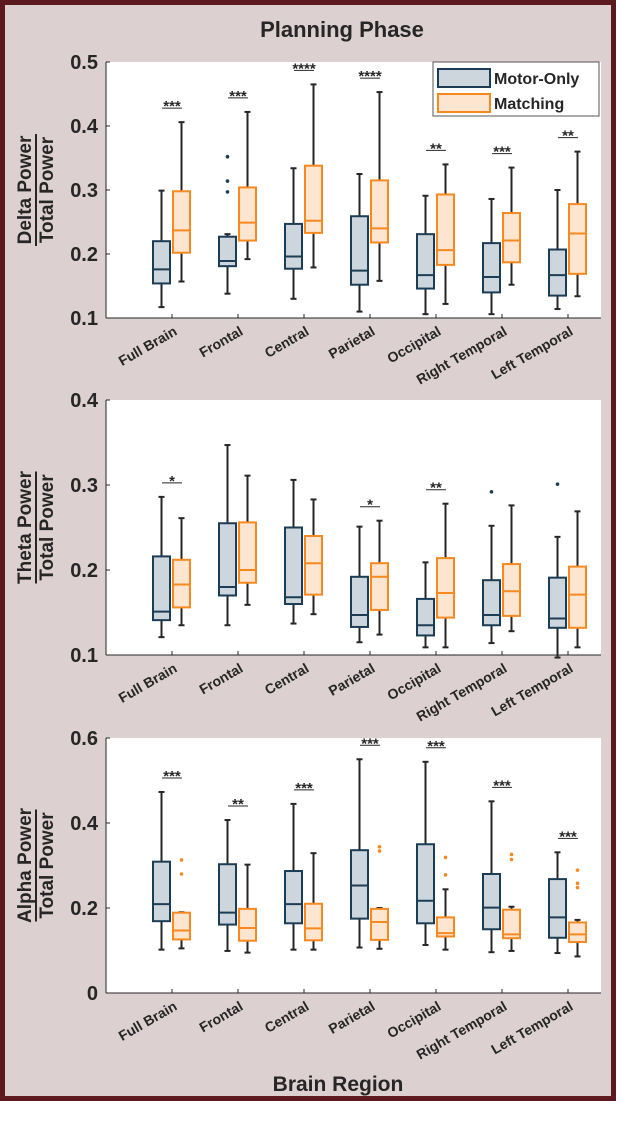 The width and height of the screenshot is (640, 1127). Describe the element at coordinates (84, 739) in the screenshot. I see `y-tick-label: 0.6` at that location.